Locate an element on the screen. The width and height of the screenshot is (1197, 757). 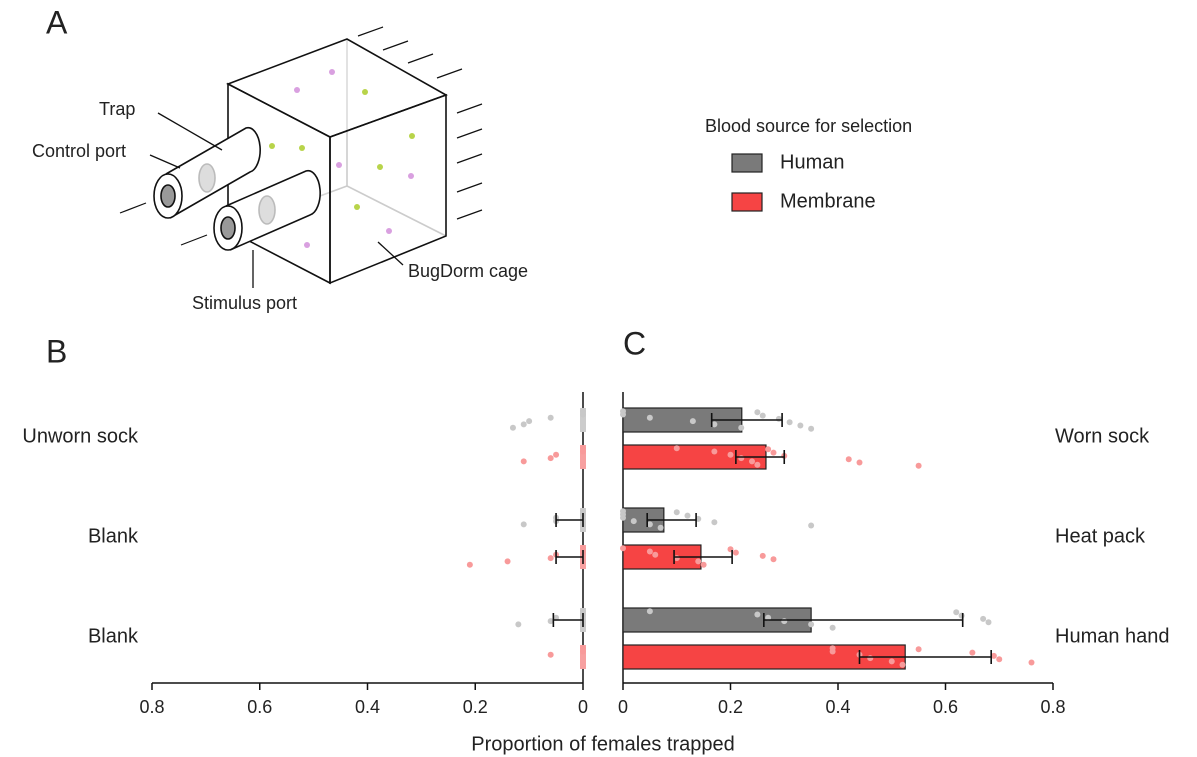
legend-label: Membrane is located at coordinates (828, 201).